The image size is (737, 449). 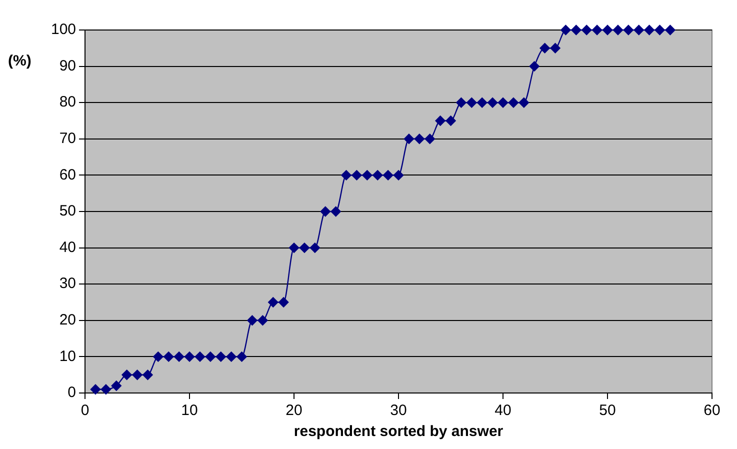 I want to click on y-tick-label: 50, so click(x=67, y=211).